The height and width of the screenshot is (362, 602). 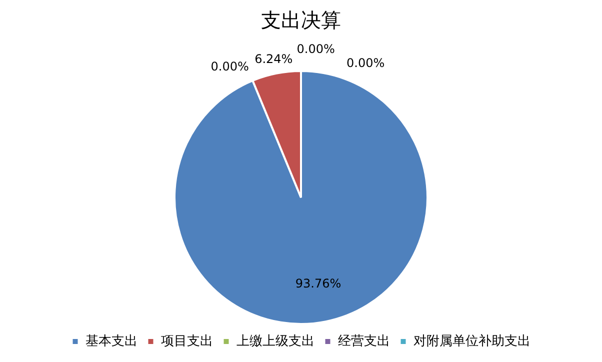 I want to click on legend-label: 经营支出, so click(x=364, y=341).